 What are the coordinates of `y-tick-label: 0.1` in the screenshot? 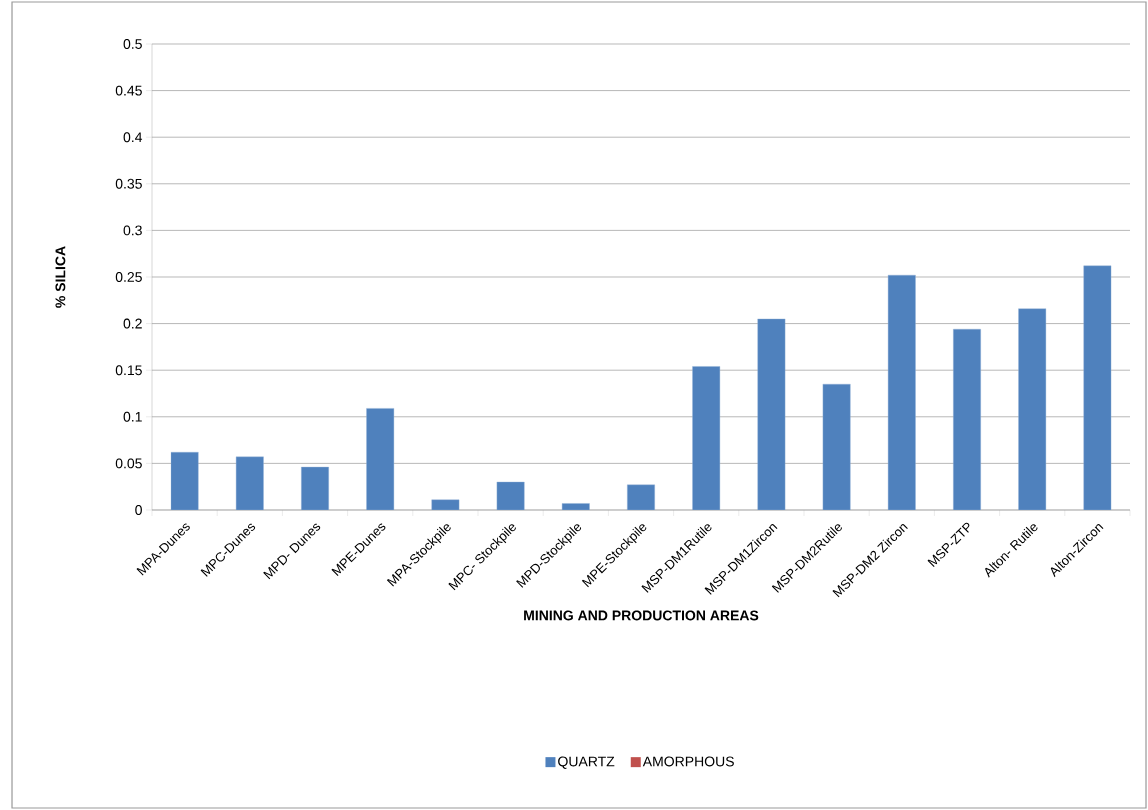 It's located at (132, 416).